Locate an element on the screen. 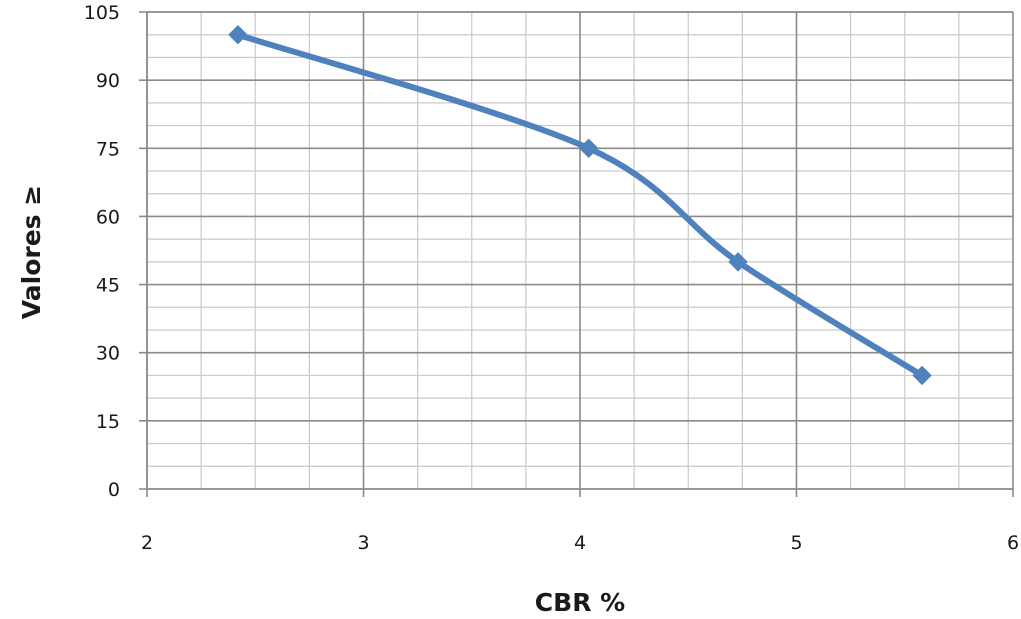 The height and width of the screenshot is (619, 1021). x-tick-label: 2 is located at coordinates (147, 543).